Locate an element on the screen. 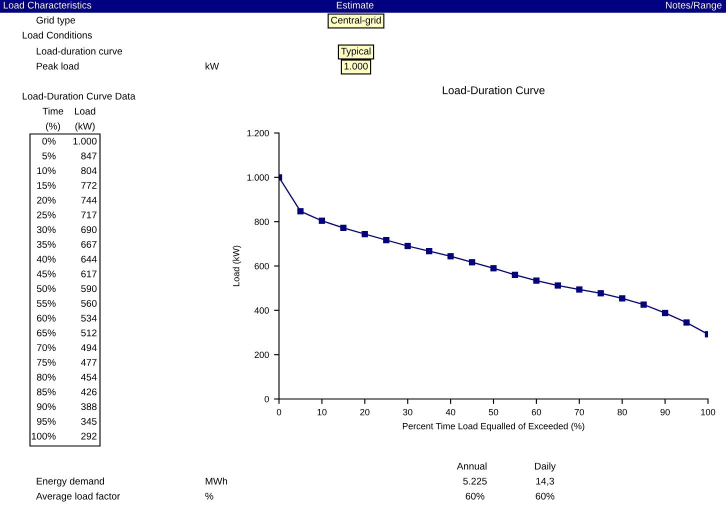  text: 804 is located at coordinates (89, 170).